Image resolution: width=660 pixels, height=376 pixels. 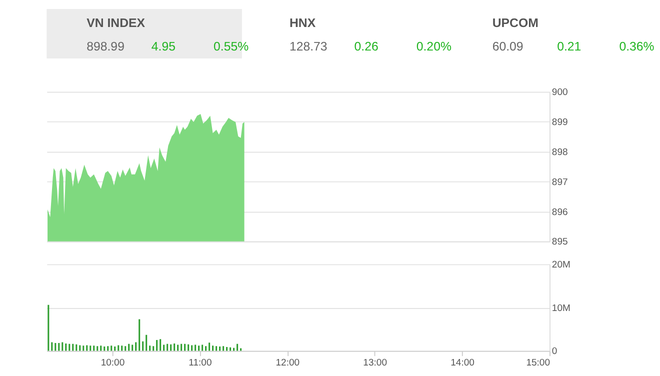 I want to click on y-tick-label: 20M, so click(x=561, y=265).